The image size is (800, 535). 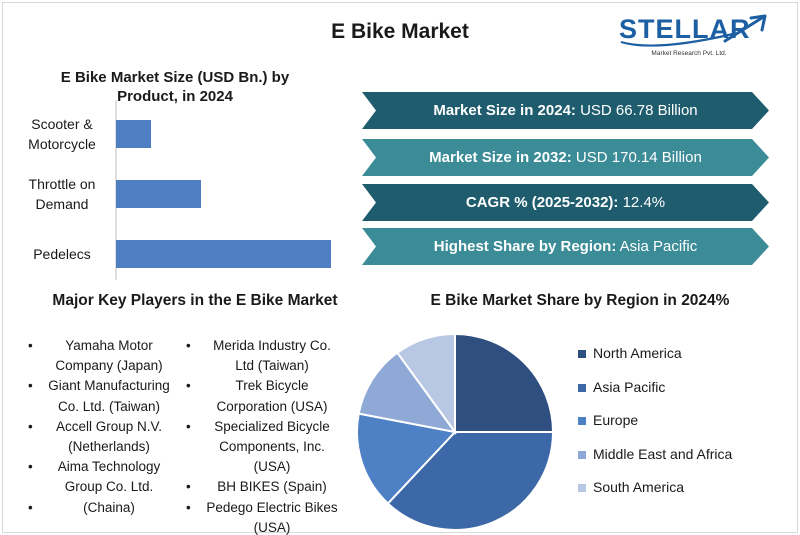 I want to click on stat-value: 12.4%, so click(x=642, y=202).